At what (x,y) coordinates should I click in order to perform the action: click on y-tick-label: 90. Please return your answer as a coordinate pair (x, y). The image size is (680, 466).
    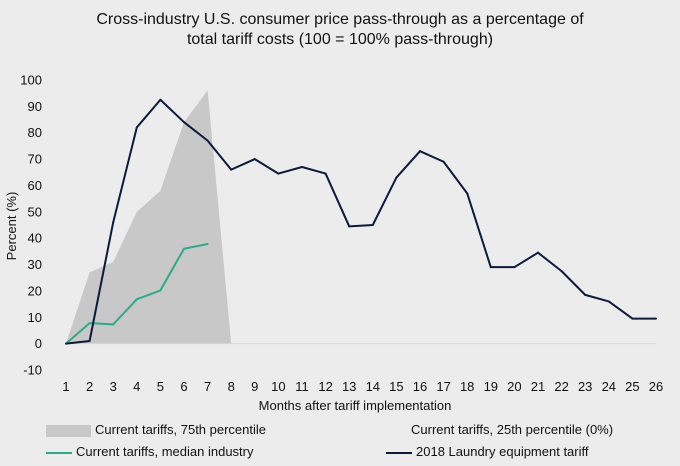
    Looking at the image, I should click on (35, 106).